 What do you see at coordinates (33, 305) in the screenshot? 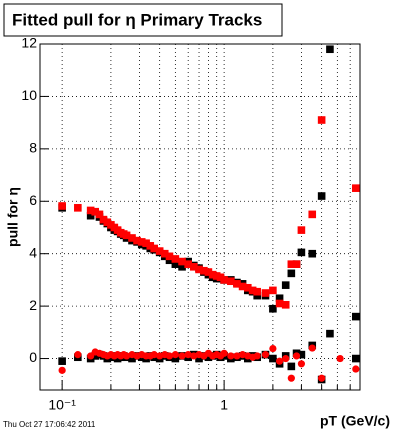
I see `y-tick-label: 2` at bounding box center [33, 305].